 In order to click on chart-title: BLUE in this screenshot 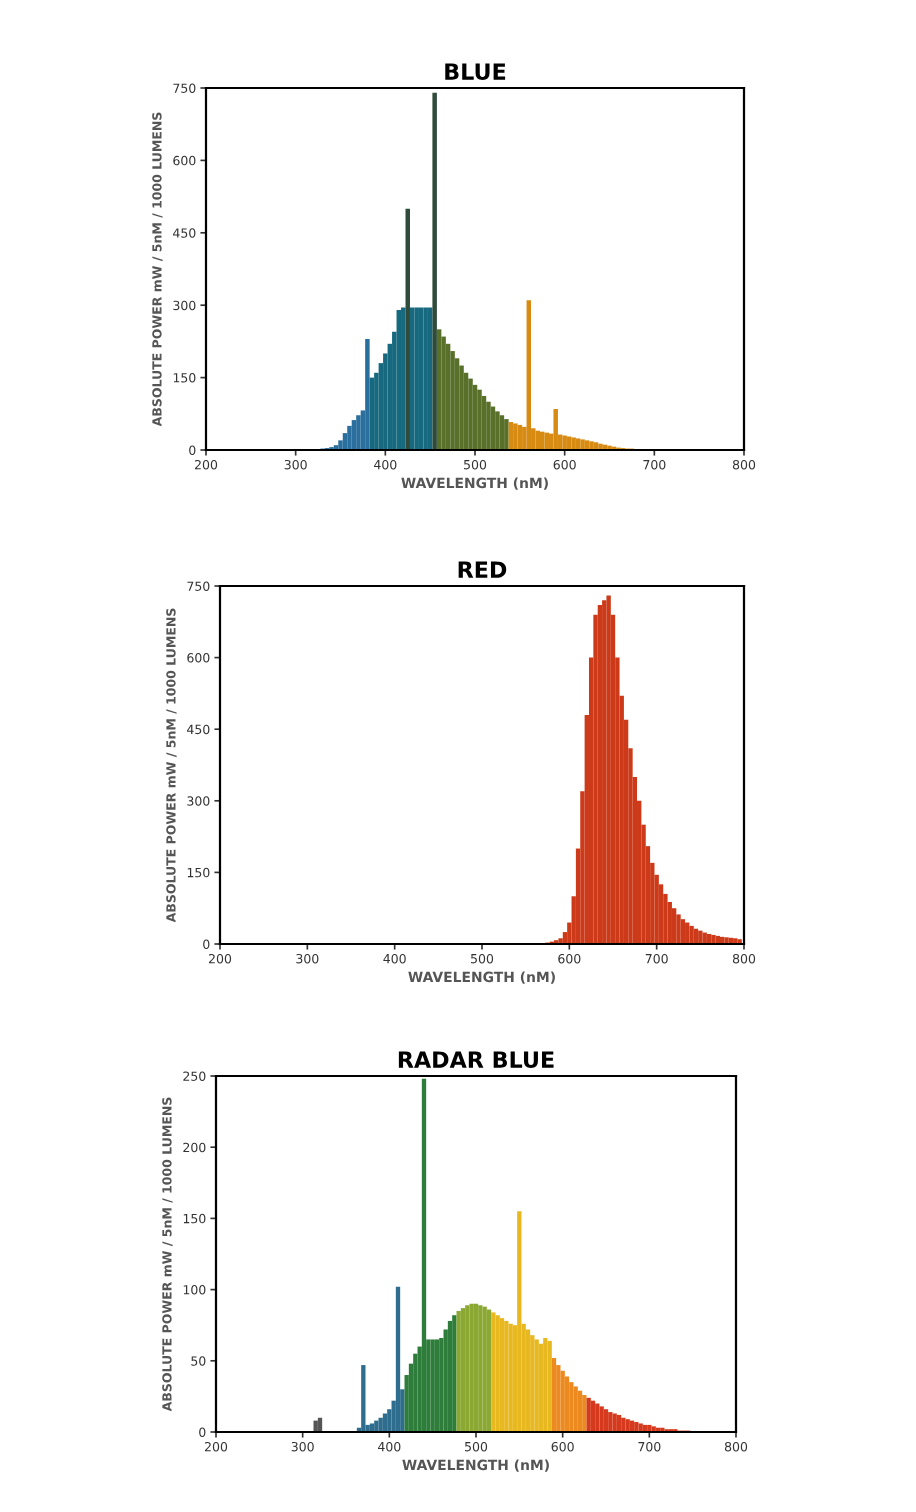, I will do `click(475, 71)`.